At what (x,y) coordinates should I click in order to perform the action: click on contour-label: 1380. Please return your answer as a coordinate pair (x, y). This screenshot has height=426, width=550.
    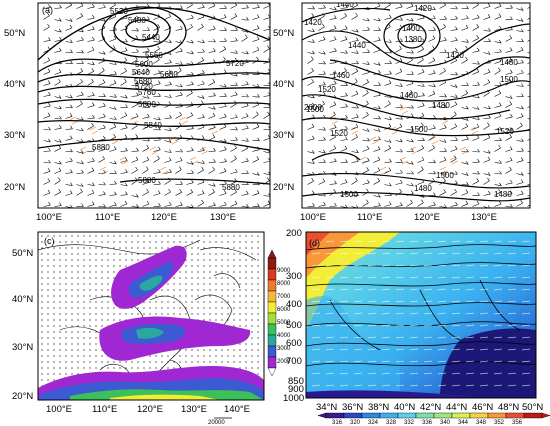
    Looking at the image, I should click on (413, 39).